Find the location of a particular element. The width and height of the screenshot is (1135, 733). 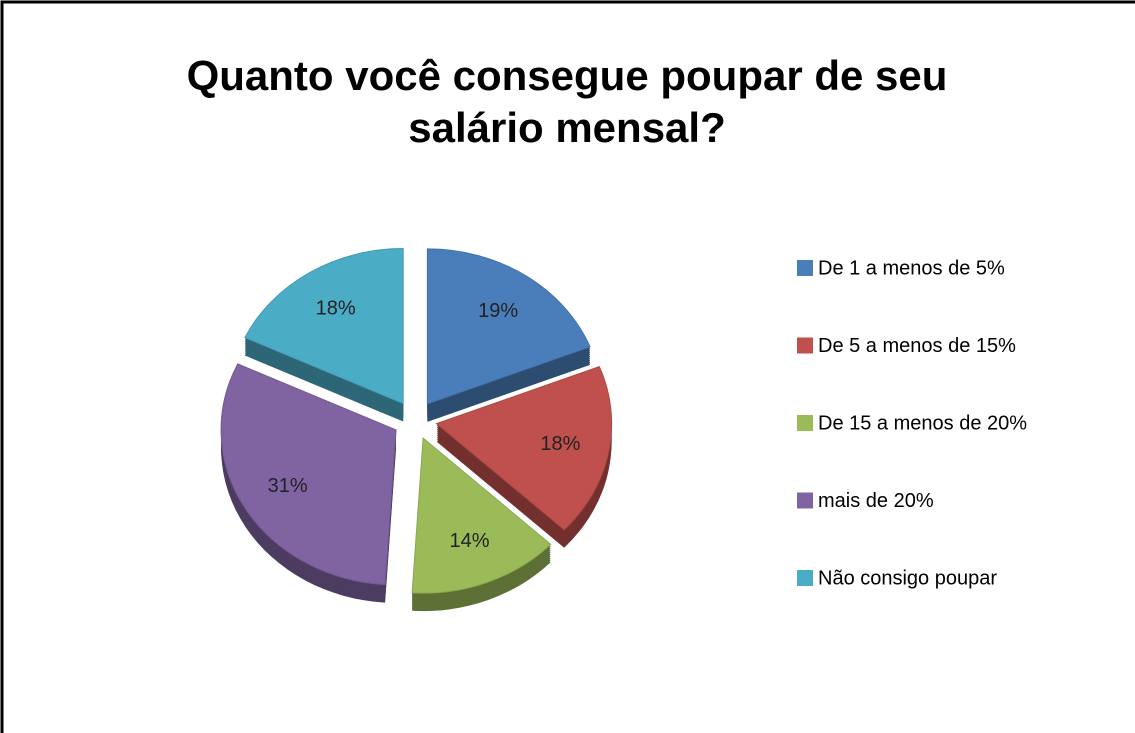

legend-label: De 15 a menos de 20% is located at coordinates (922, 423).